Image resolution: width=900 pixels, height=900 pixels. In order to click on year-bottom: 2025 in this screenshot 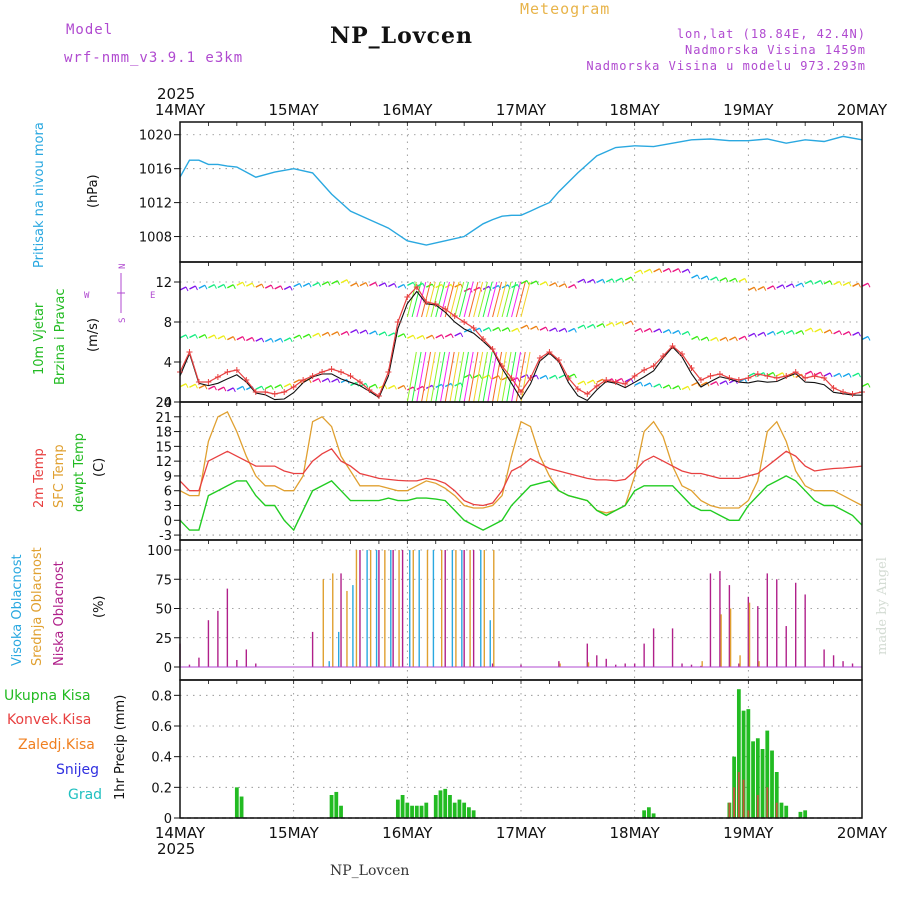, I will do `click(176, 849)`.